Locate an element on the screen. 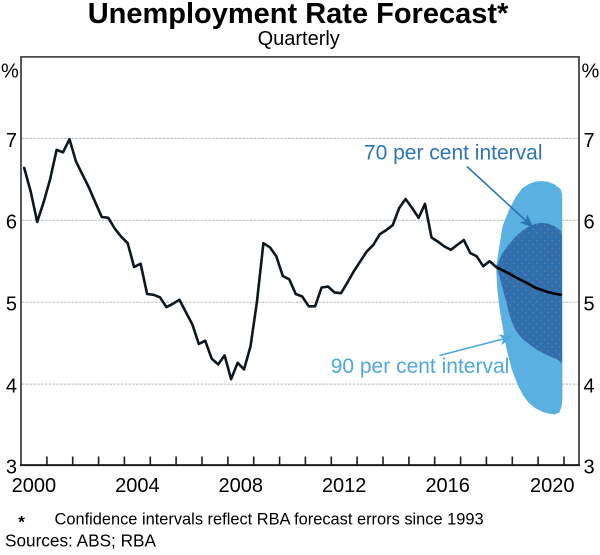 This screenshot has height=555, width=600. svg-text: Sources: ABS; RBA is located at coordinates (80, 541).